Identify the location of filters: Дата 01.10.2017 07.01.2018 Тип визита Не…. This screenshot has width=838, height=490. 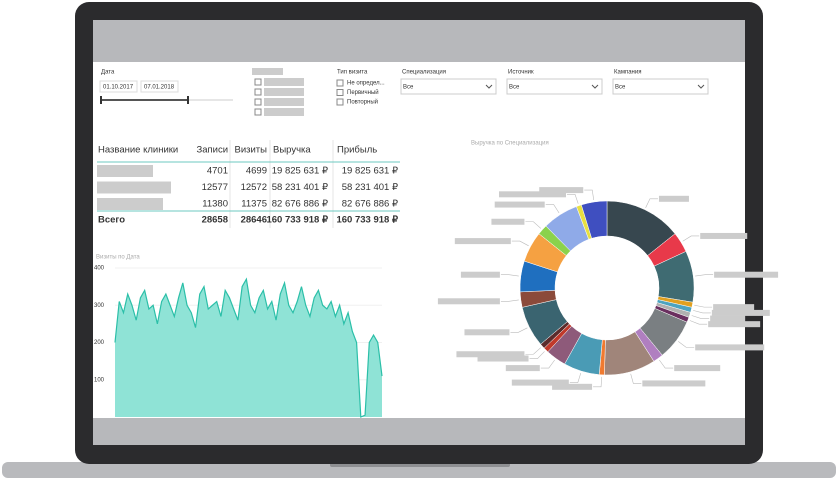
(404, 92).